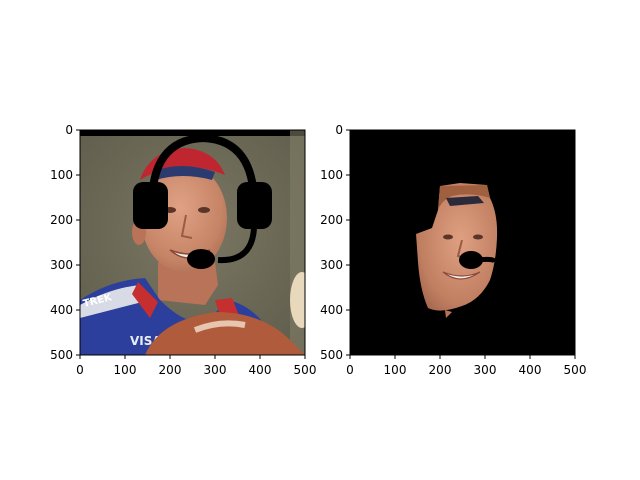 Image resolution: width=640 pixels, height=480 pixels. Describe the element at coordinates (65, 242) in the screenshot. I see `left-y-axis: 0 100 200 300 400 500` at that location.